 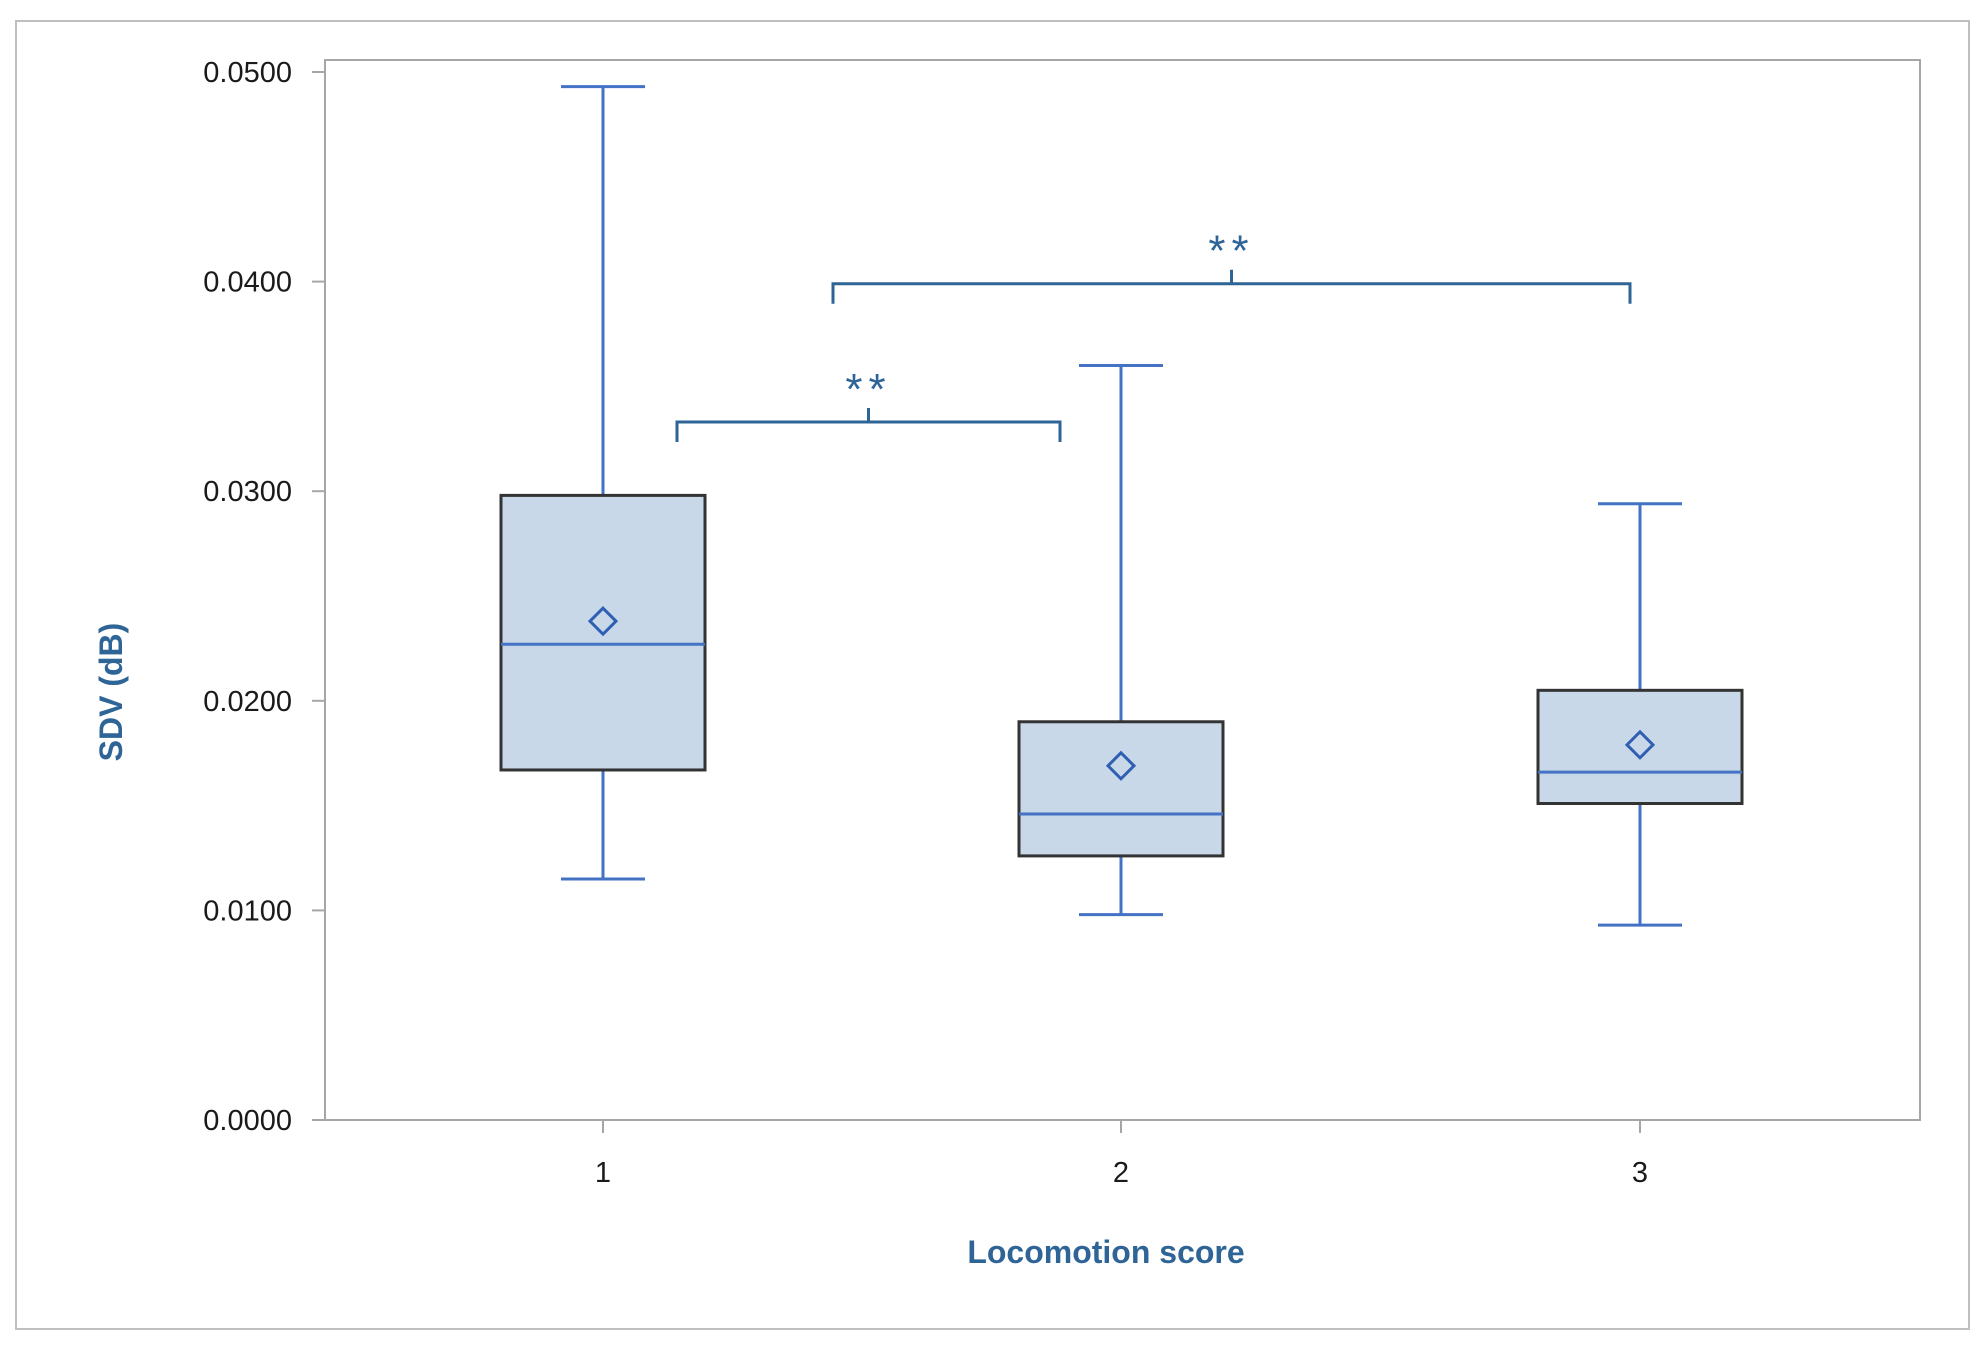 I want to click on x-tick-label: 2, so click(x=1121, y=1173).